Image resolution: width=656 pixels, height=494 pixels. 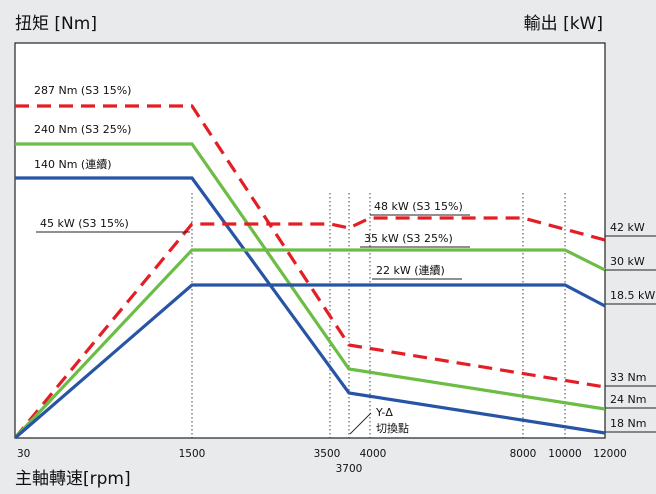 I want to click on right-end-label-5: 18 Nm, so click(x=628, y=423).